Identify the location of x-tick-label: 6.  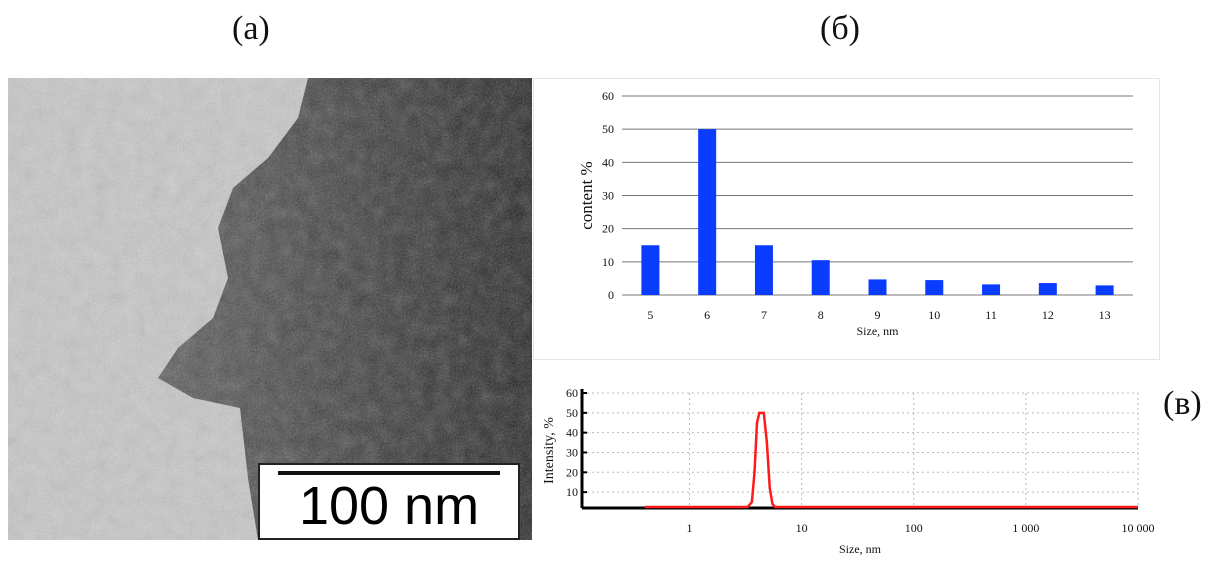
(707, 315).